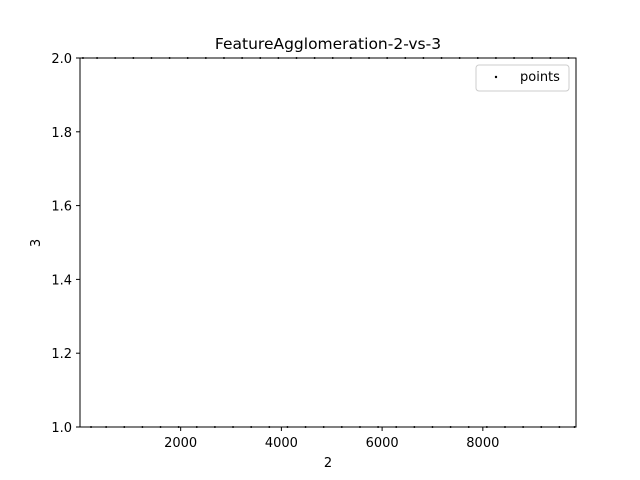 This screenshot has width=640, height=480. I want to click on y-axis-label: 3, so click(36, 243).